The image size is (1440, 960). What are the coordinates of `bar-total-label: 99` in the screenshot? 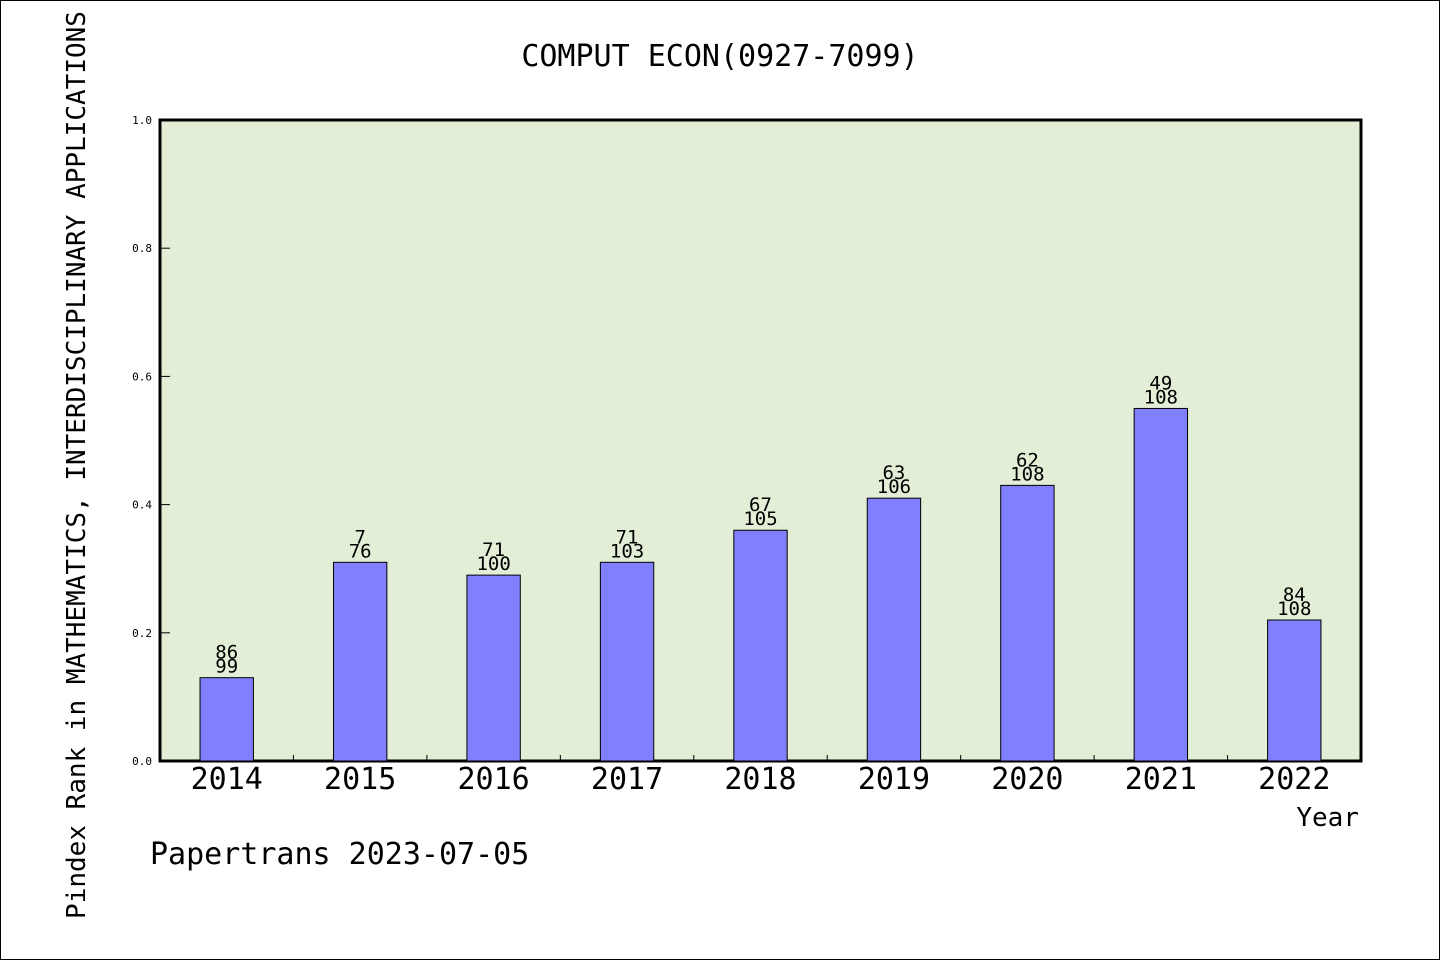 It's located at (226, 667).